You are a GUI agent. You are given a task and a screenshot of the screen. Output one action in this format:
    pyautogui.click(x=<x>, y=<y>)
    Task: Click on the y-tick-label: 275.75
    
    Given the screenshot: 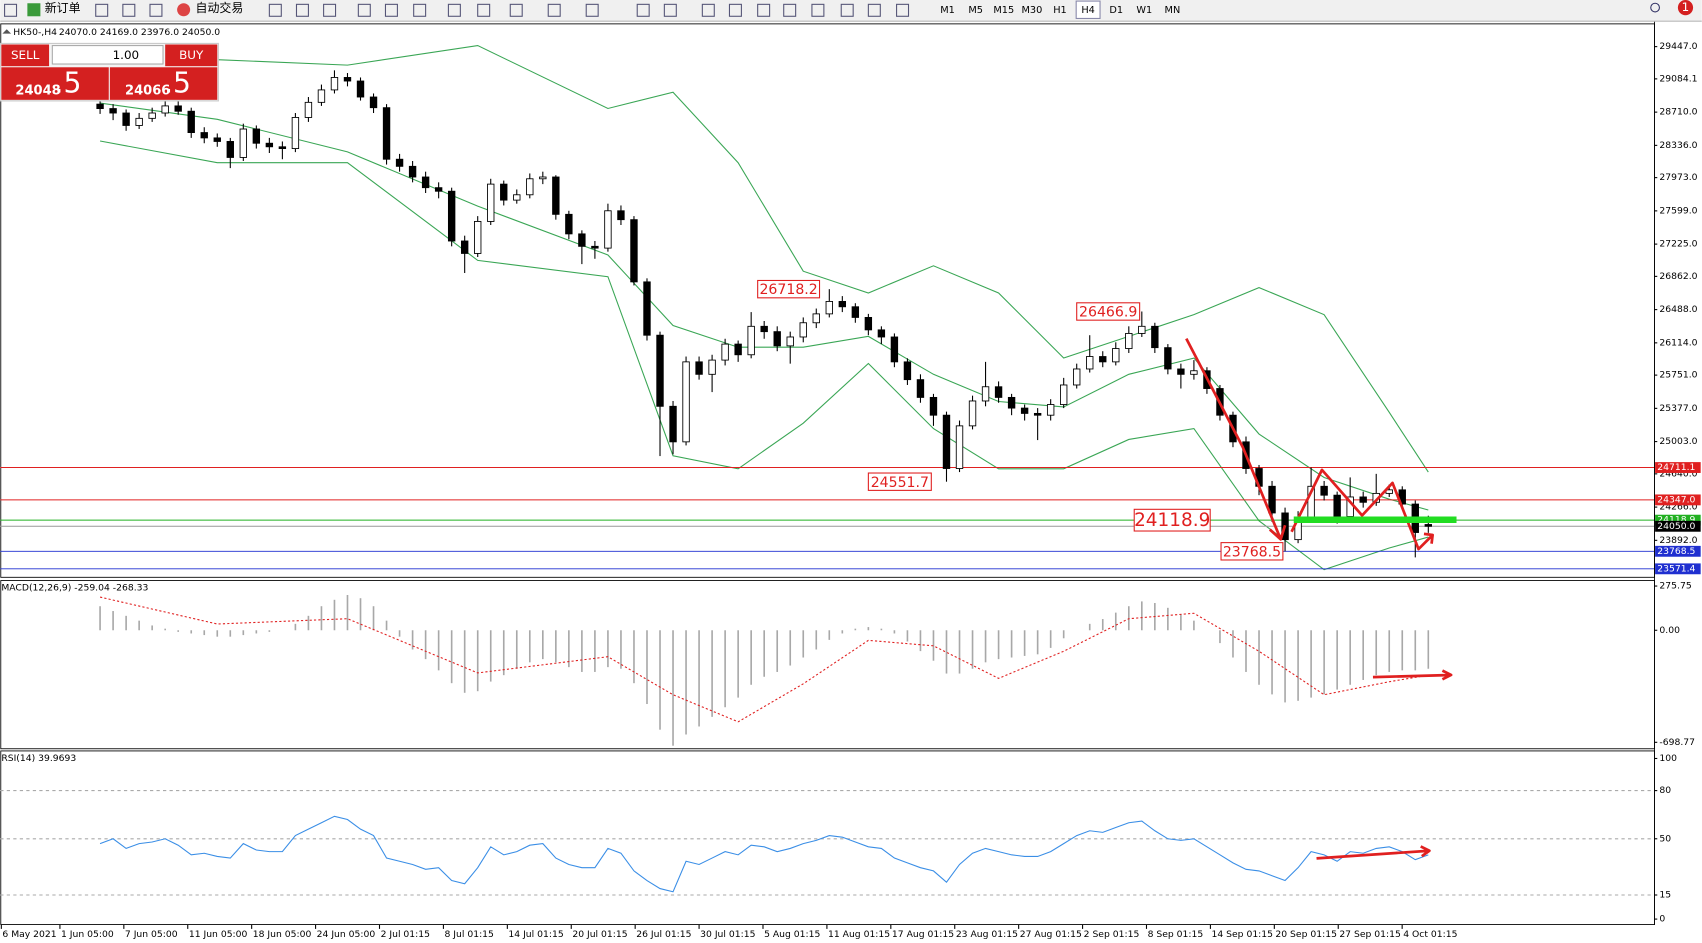 What is the action you would take?
    pyautogui.click(x=1675, y=586)
    